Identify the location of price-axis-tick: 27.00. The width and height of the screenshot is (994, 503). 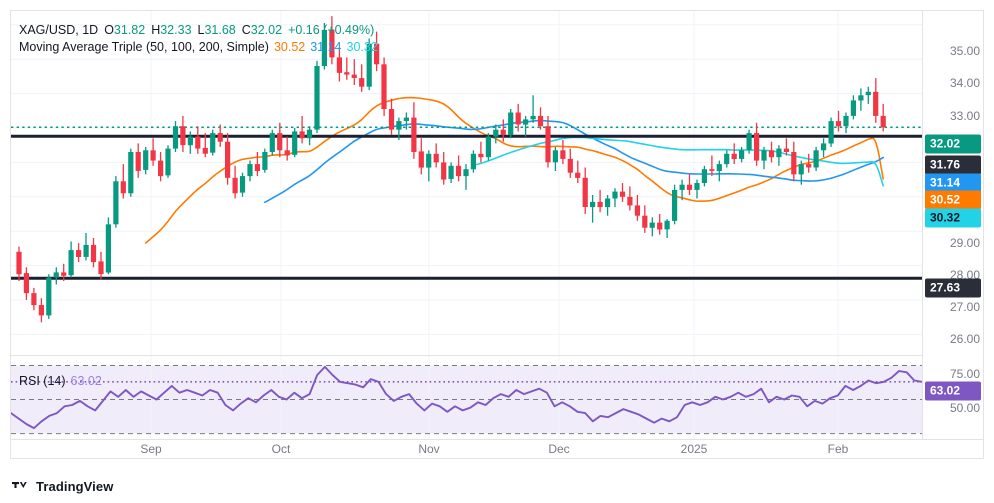
(964, 307).